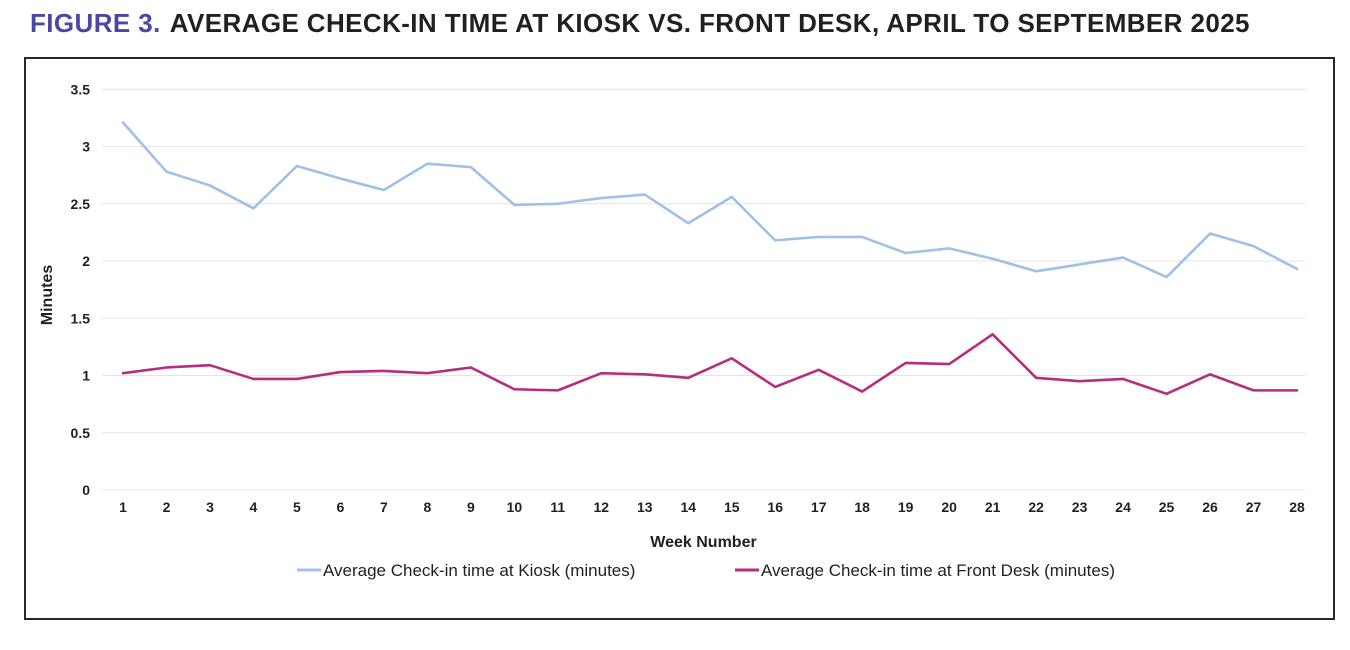 This screenshot has height=650, width=1350. Describe the element at coordinates (86, 490) in the screenshot. I see `y-tick-label: 0` at that location.